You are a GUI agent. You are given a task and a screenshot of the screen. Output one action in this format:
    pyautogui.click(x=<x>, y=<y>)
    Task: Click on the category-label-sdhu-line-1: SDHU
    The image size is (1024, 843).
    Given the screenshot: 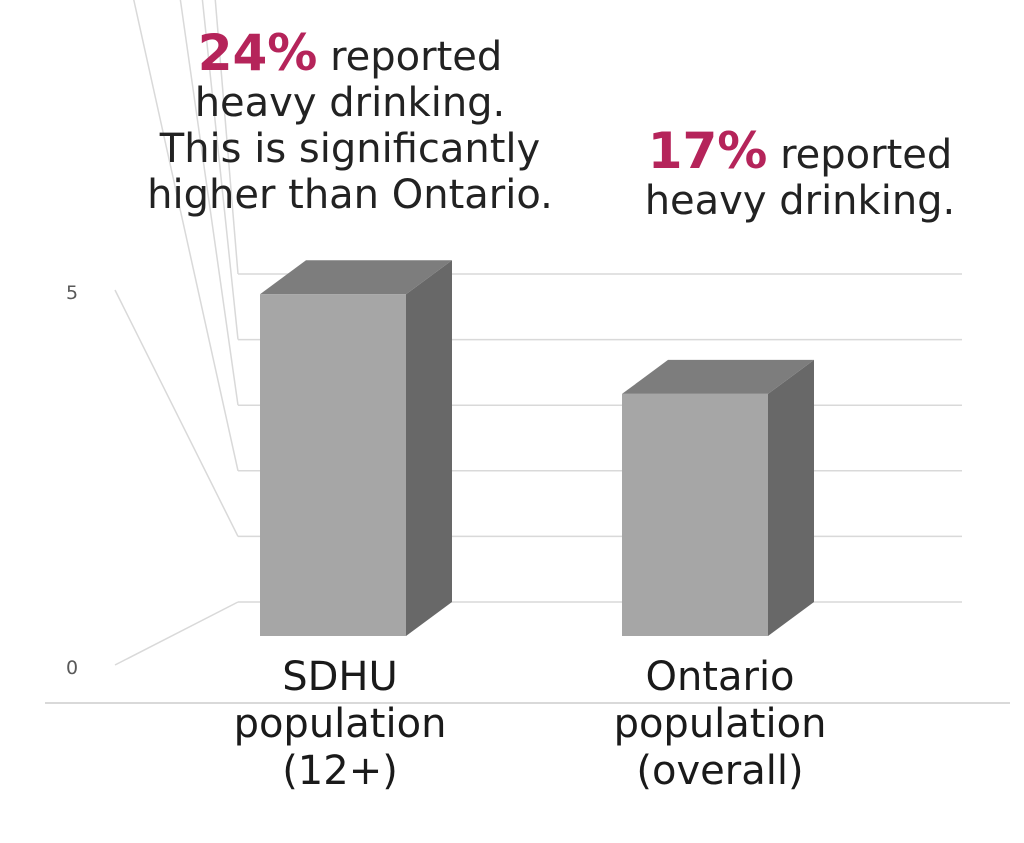 What is the action you would take?
    pyautogui.click(x=340, y=677)
    